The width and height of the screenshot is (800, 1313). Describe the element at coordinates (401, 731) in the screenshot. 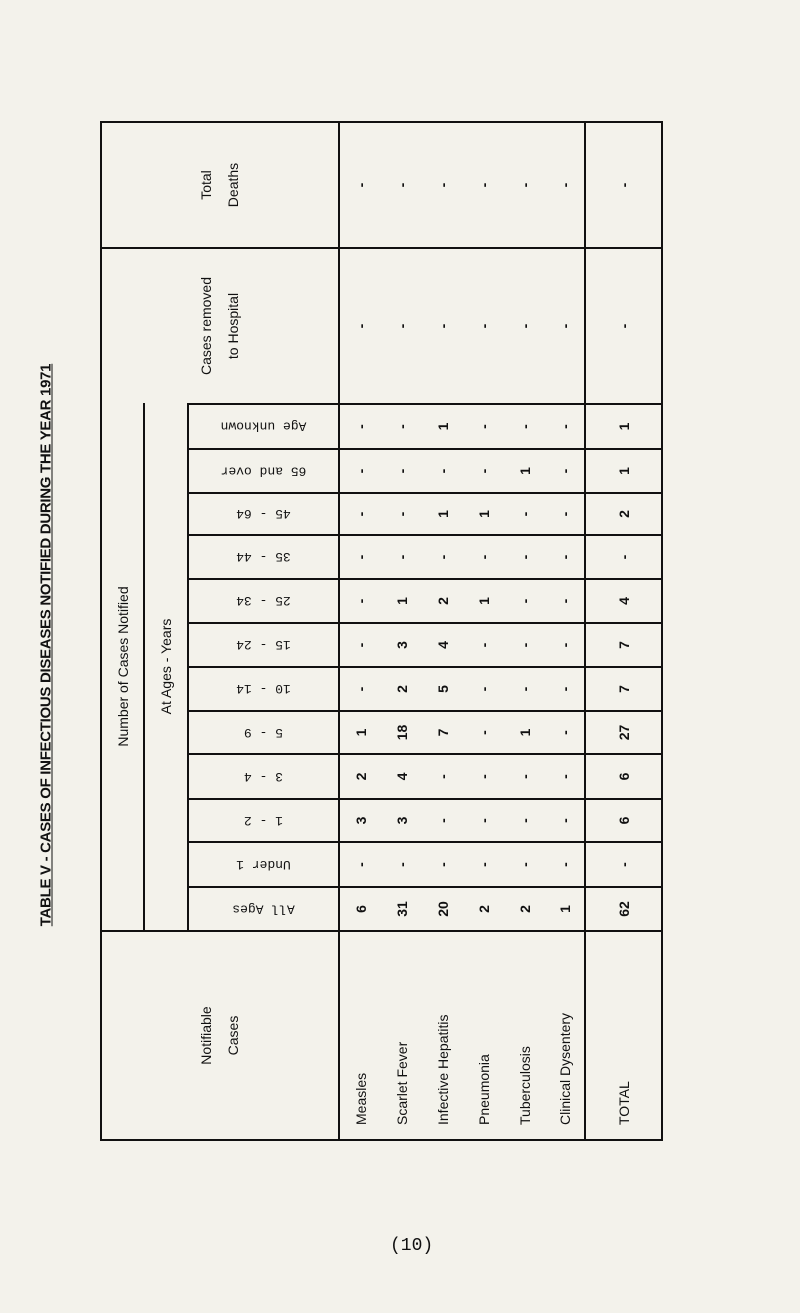

I see `table-cell: 18` at that location.